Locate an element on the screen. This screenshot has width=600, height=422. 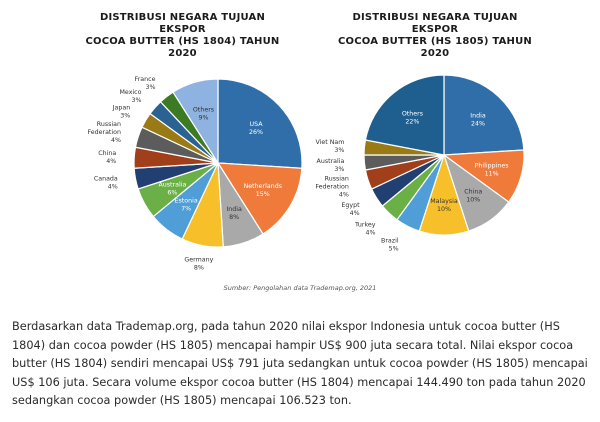
chart-title-line: COCOA BUTTER (HS 1805) TAHUN is located at coordinates (434, 41).